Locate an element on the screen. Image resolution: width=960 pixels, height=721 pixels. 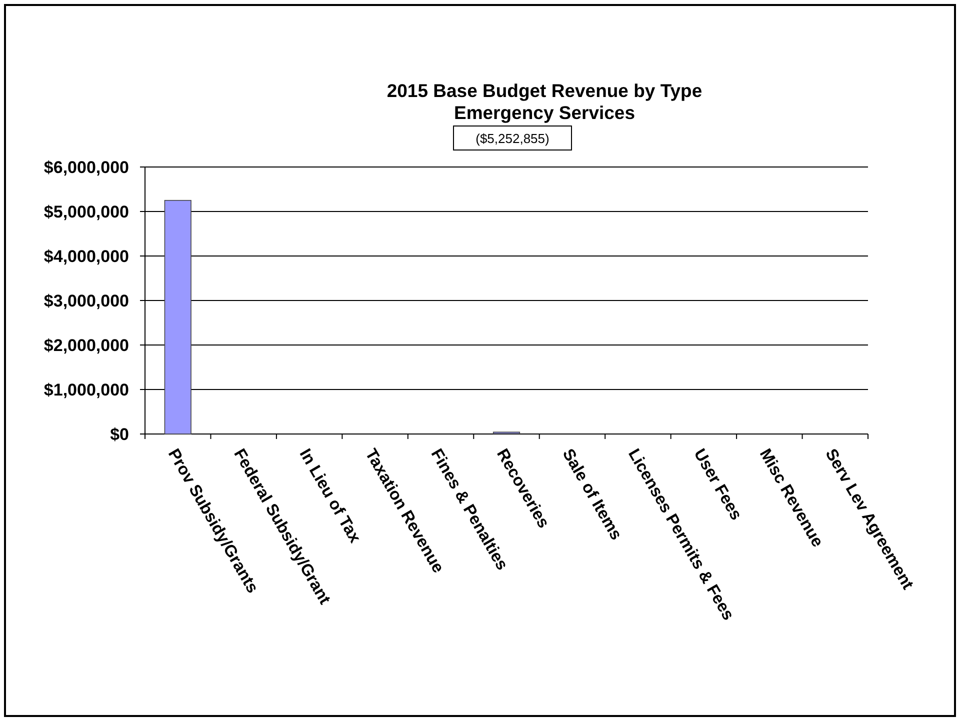
y-tick-label: $4,000,000 is located at coordinates (86, 256).